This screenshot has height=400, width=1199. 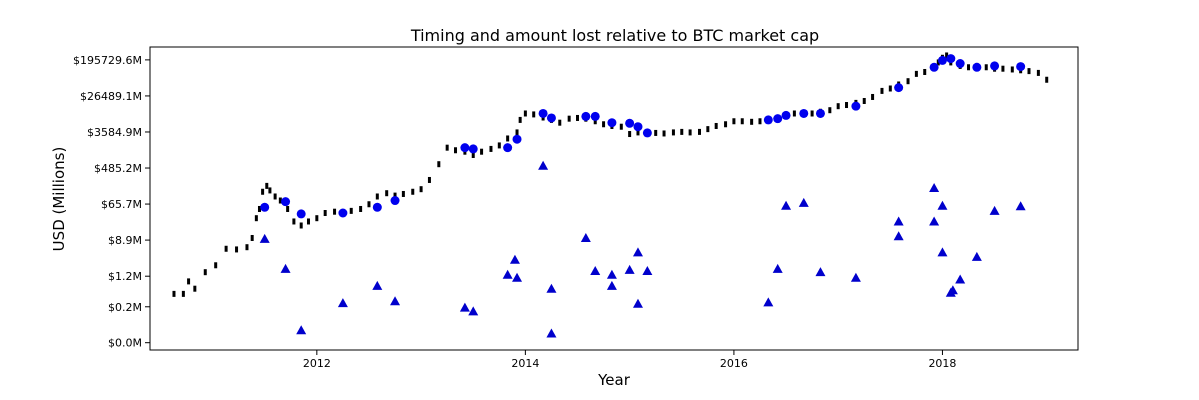 What do you see at coordinates (734, 363) in the screenshot?
I see `x-tick-label: 2016` at bounding box center [734, 363].